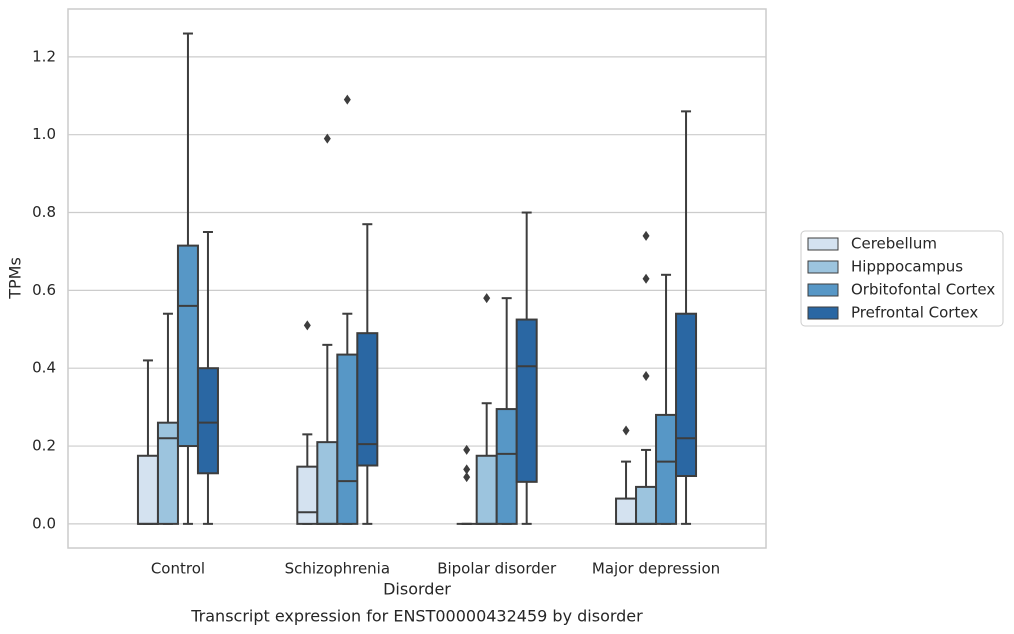 The image size is (1014, 634). I want to click on y-tick-label: 0.8, so click(44, 212).